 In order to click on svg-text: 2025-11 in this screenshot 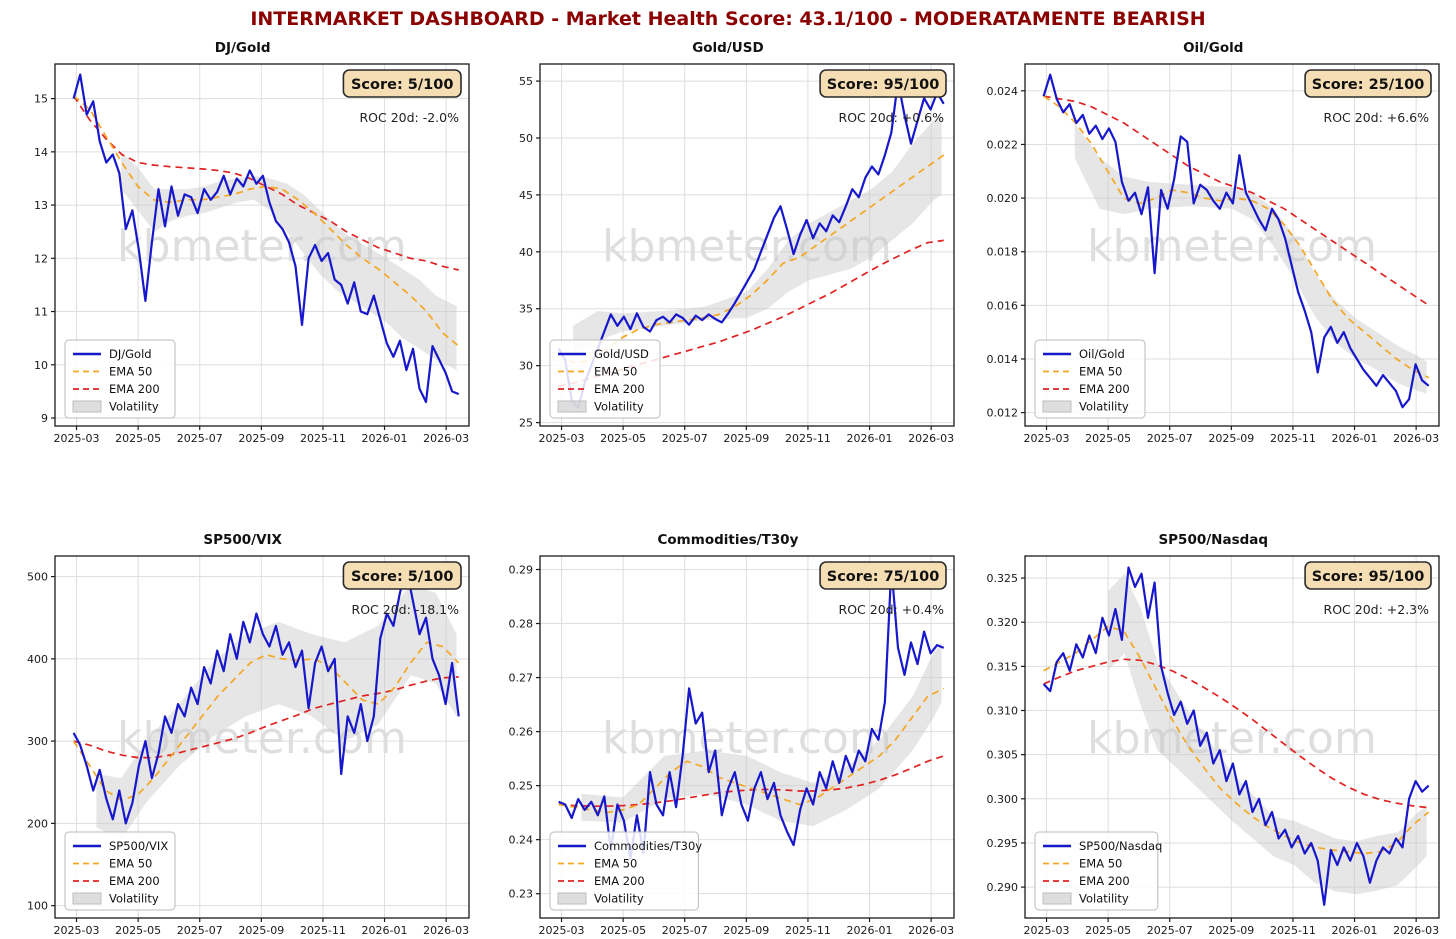, I will do `click(1293, 930)`.